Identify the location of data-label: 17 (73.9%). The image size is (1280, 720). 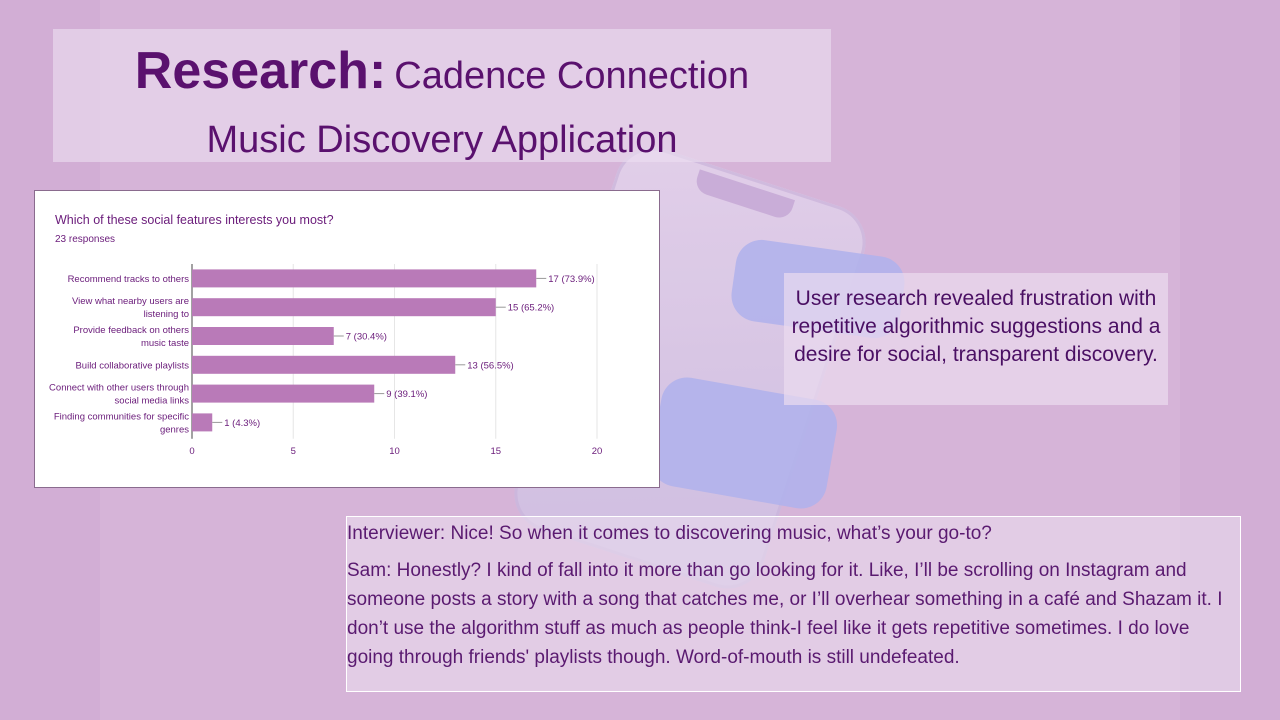
(571, 279).